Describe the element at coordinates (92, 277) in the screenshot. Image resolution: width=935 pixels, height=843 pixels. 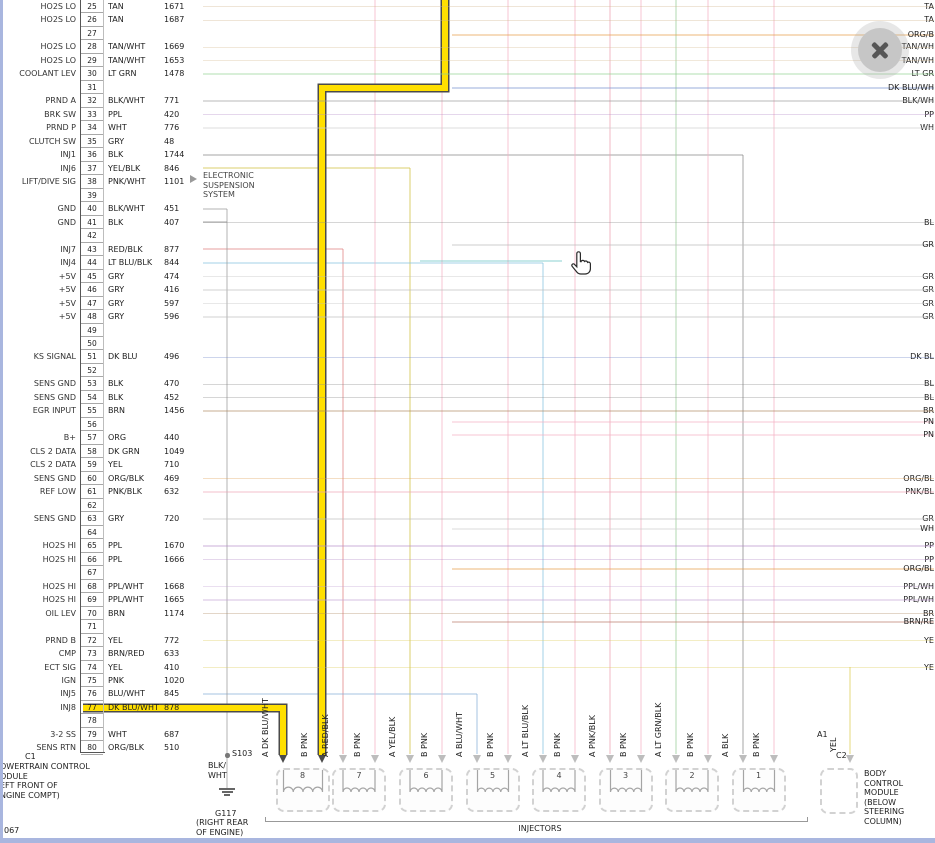
I see `pin-number: 45` at that location.